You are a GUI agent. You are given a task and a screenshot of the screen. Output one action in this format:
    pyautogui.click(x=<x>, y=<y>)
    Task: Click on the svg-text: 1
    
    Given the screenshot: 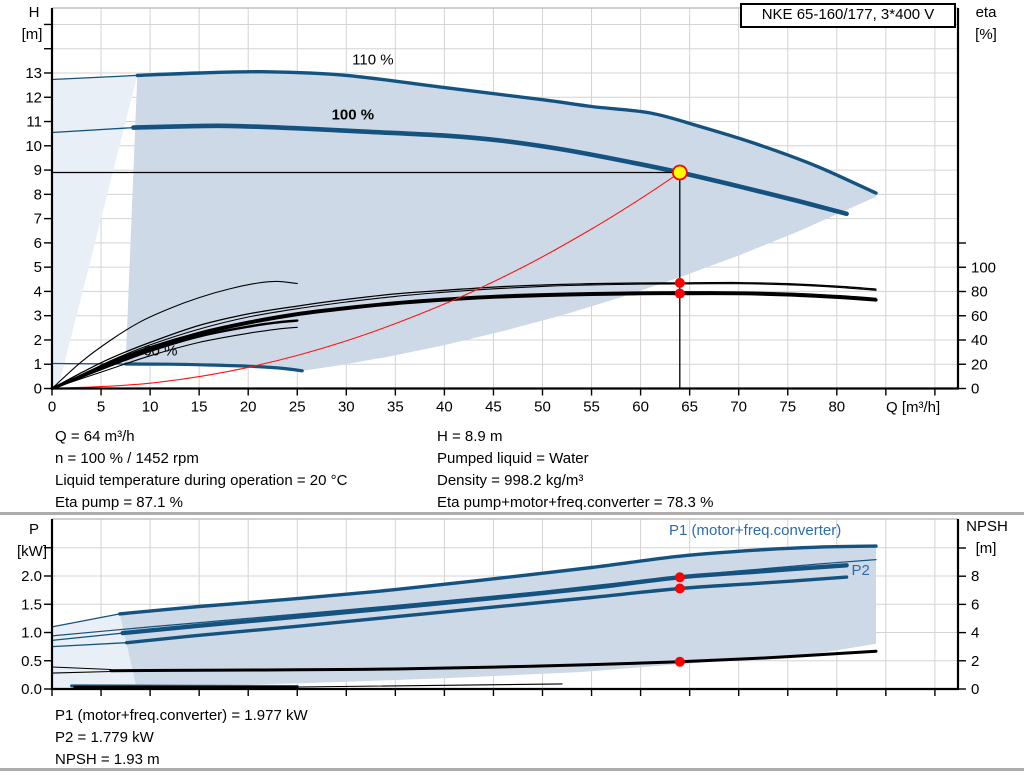 What is the action you would take?
    pyautogui.click(x=38, y=364)
    